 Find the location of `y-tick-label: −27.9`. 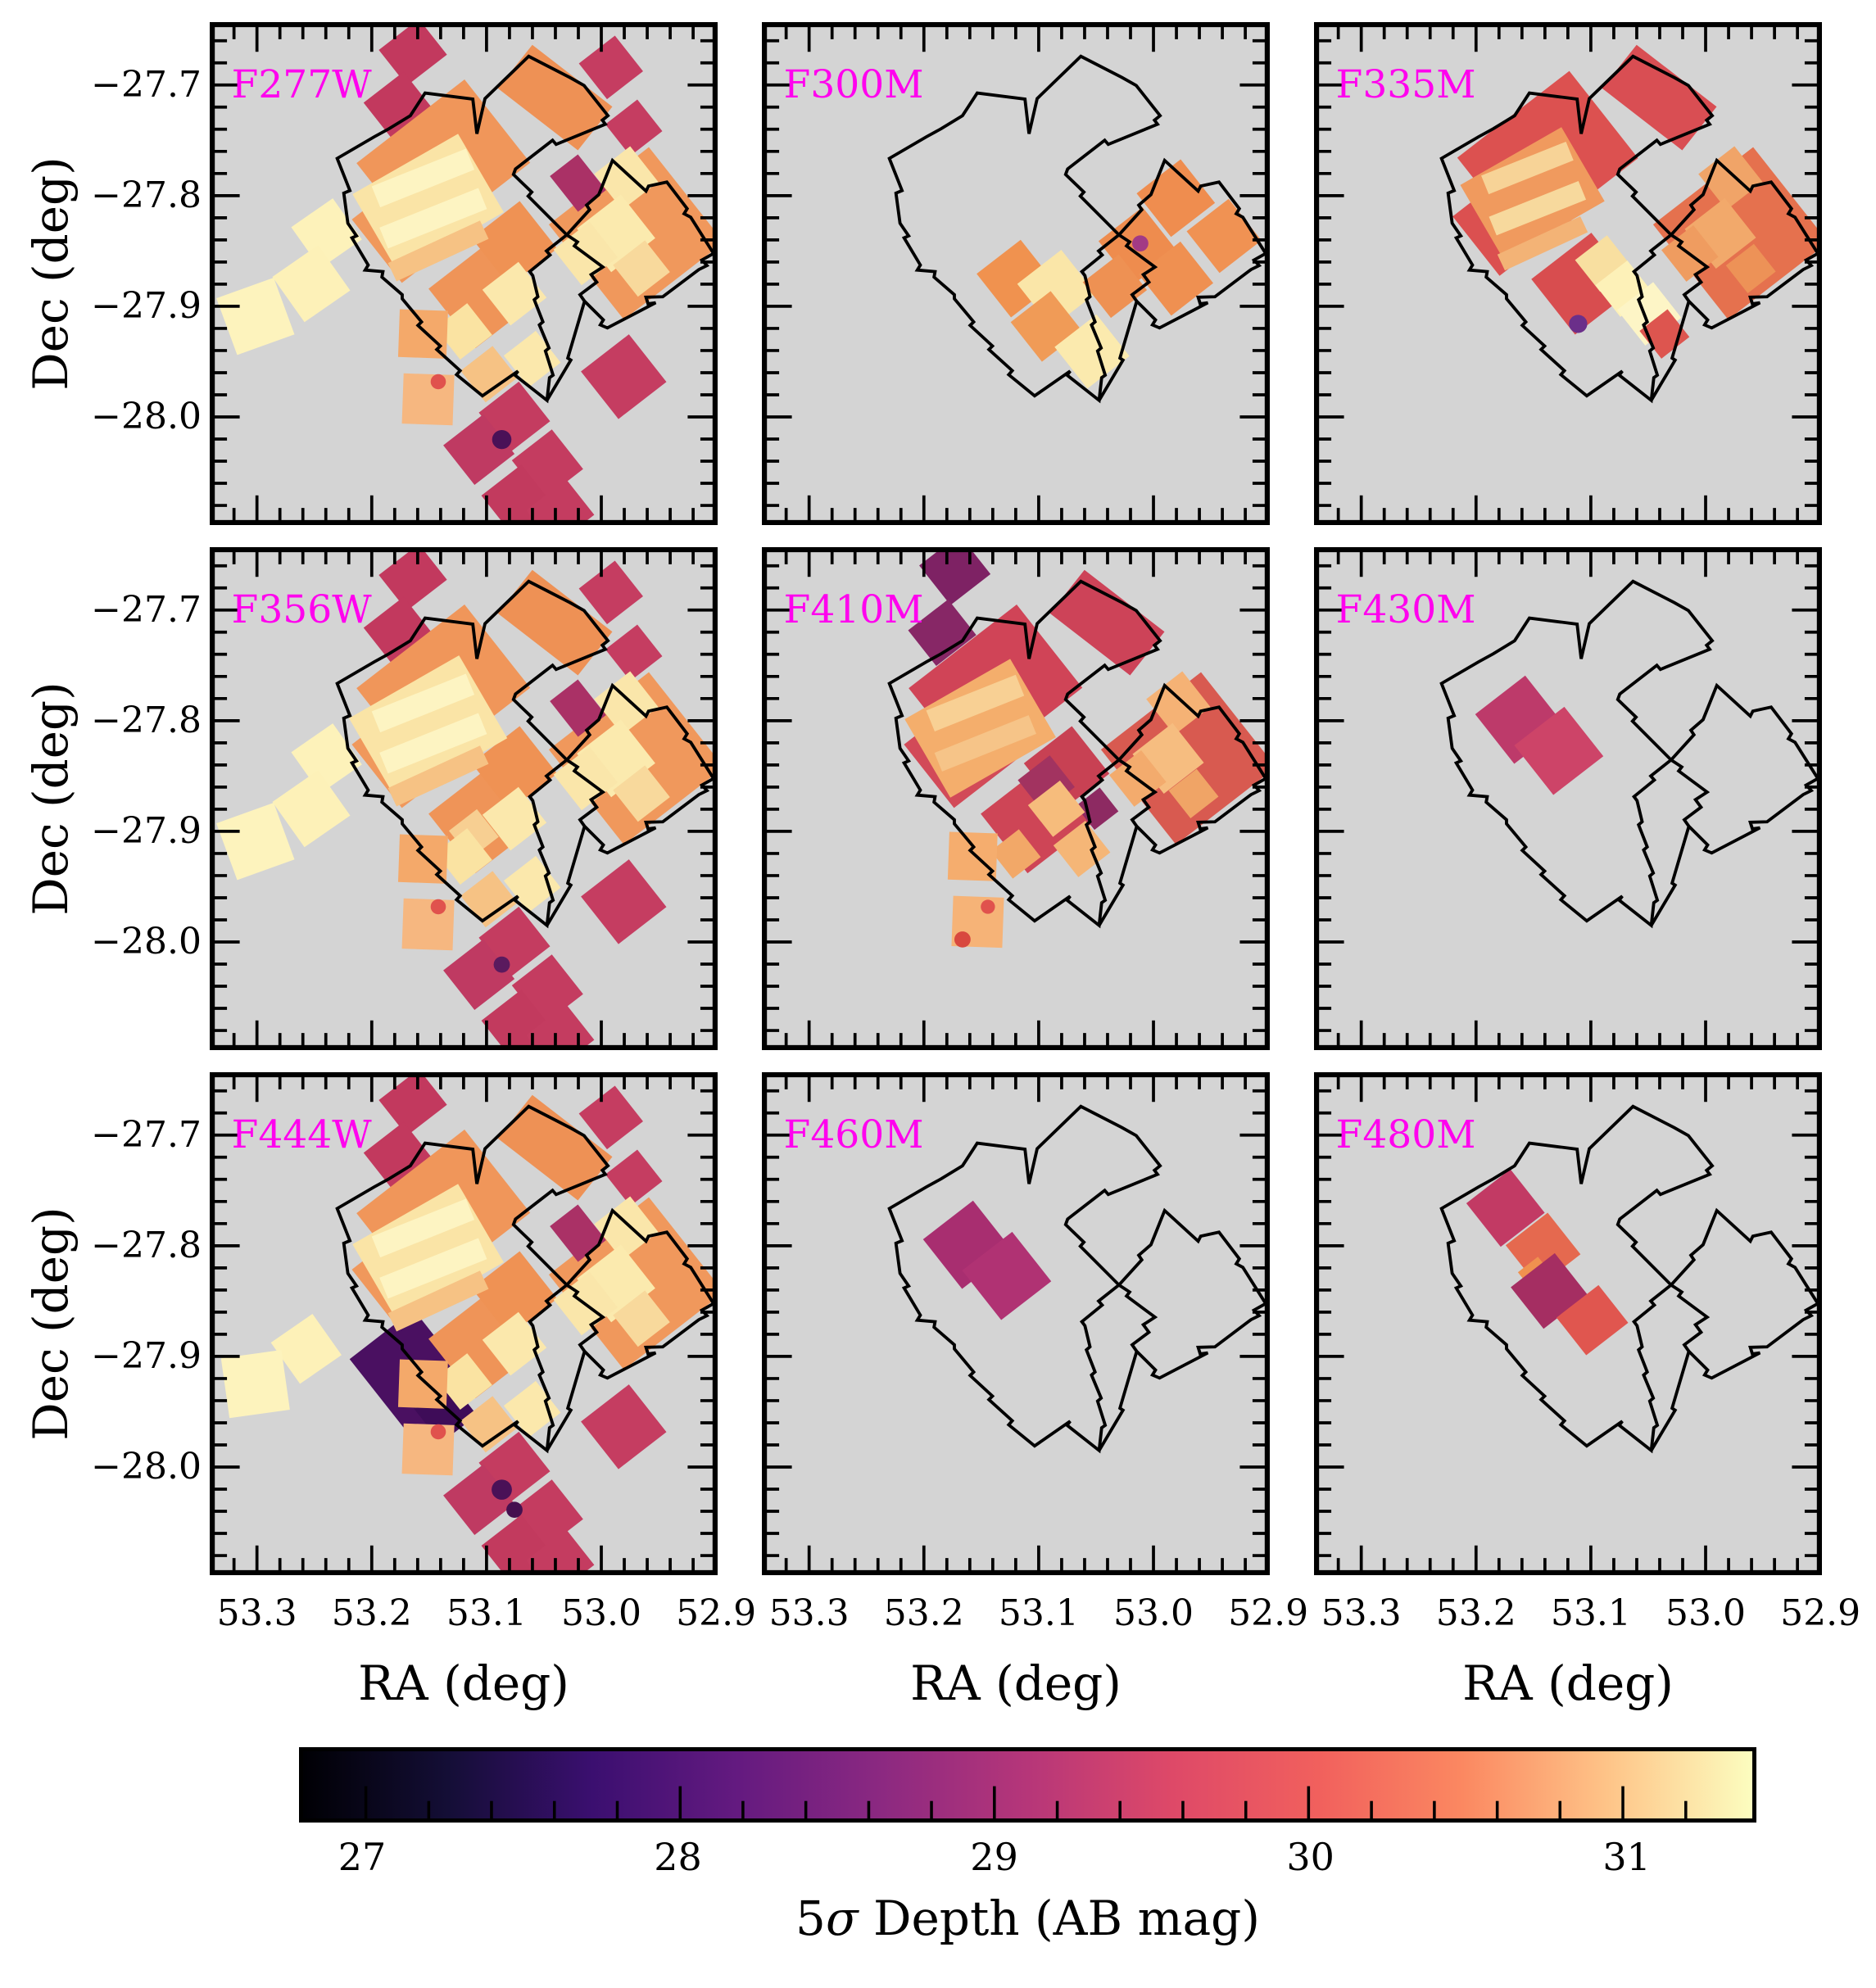

y-tick-label: −27.9 is located at coordinates (146, 305).